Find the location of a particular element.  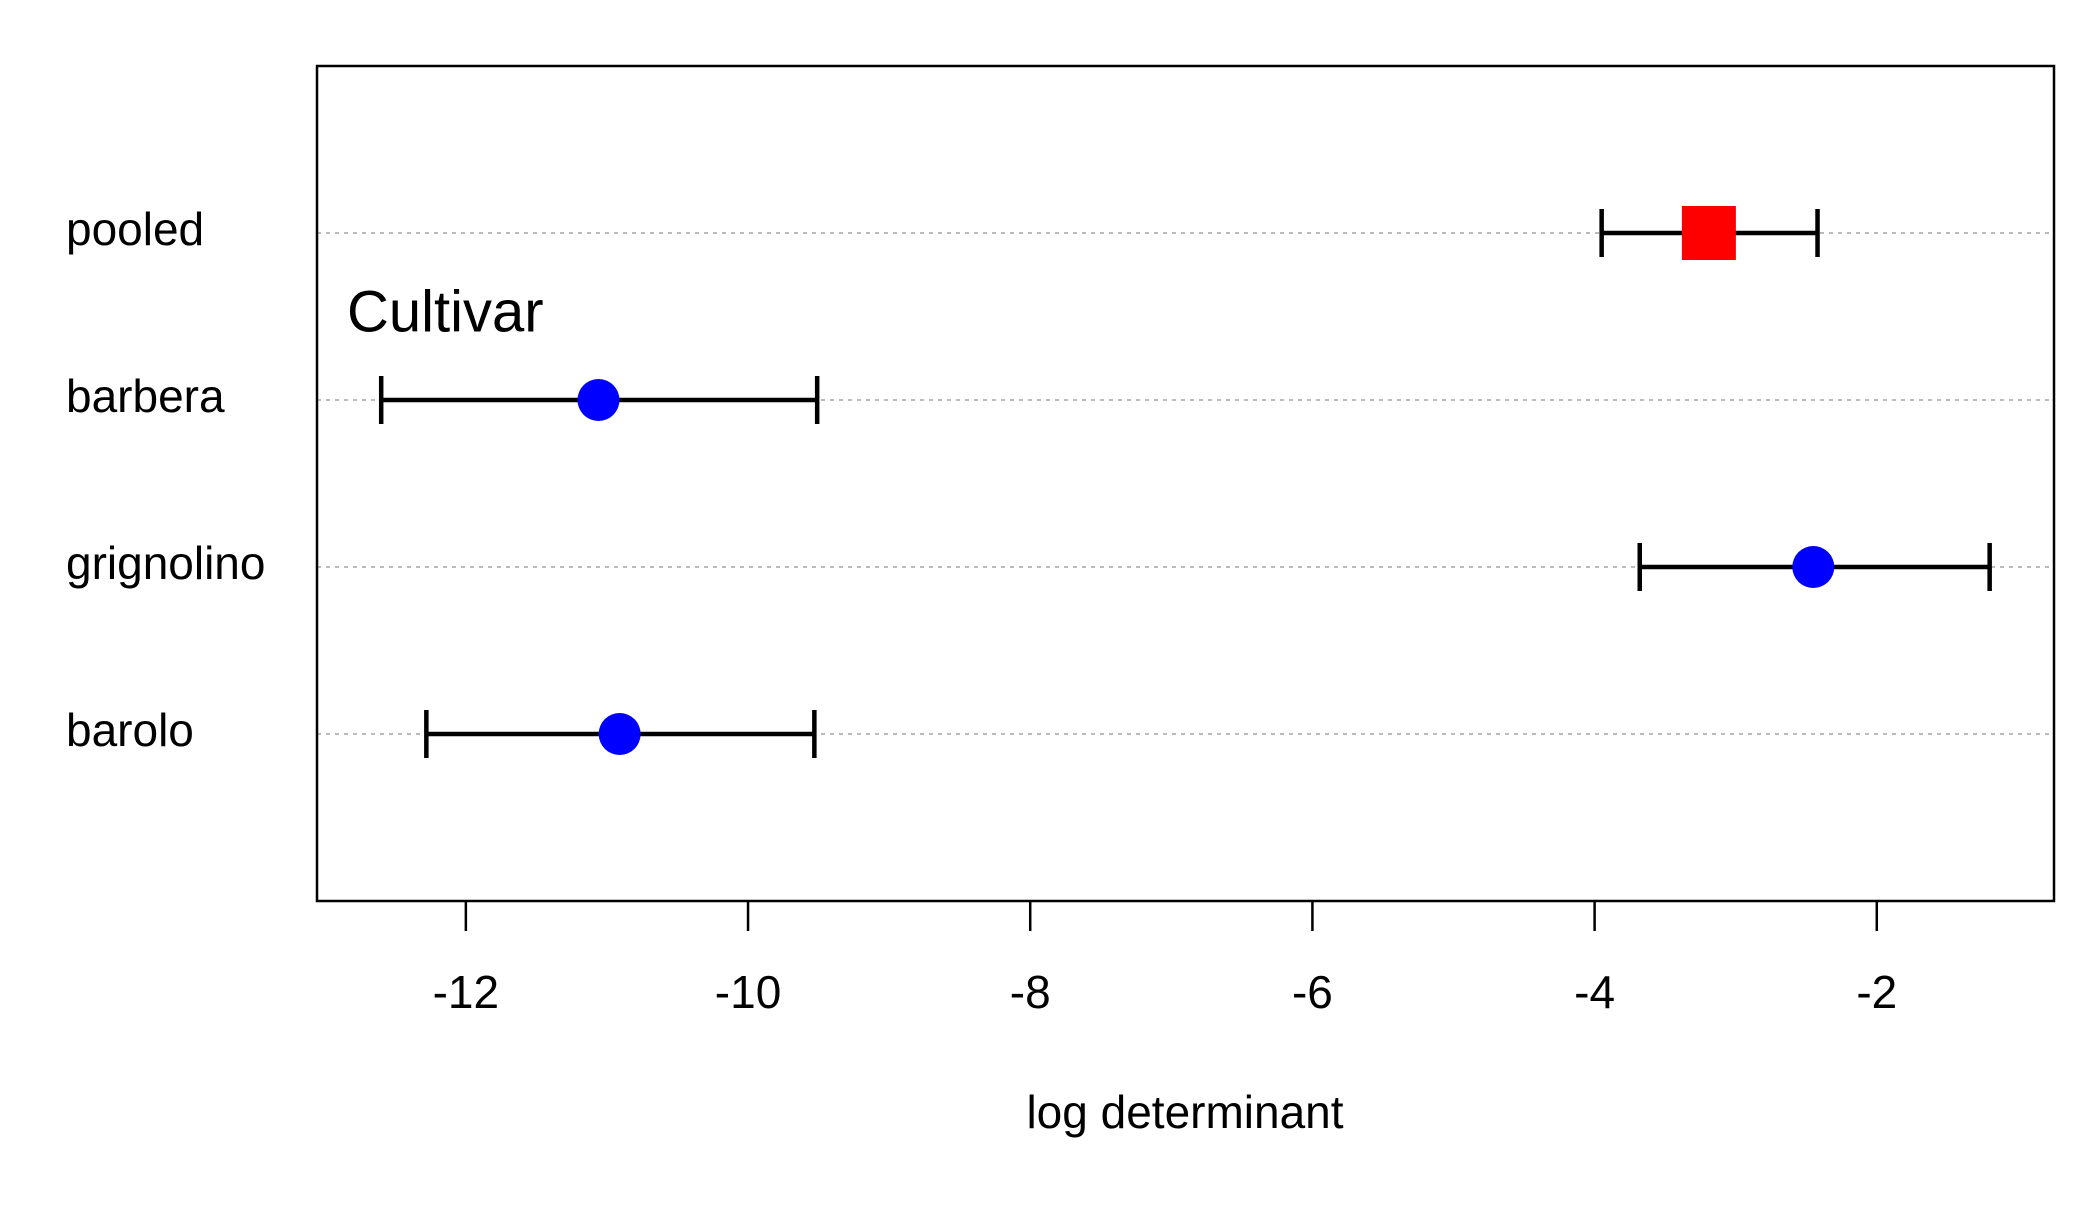

x-tick-label: -12 is located at coordinates (466, 992).